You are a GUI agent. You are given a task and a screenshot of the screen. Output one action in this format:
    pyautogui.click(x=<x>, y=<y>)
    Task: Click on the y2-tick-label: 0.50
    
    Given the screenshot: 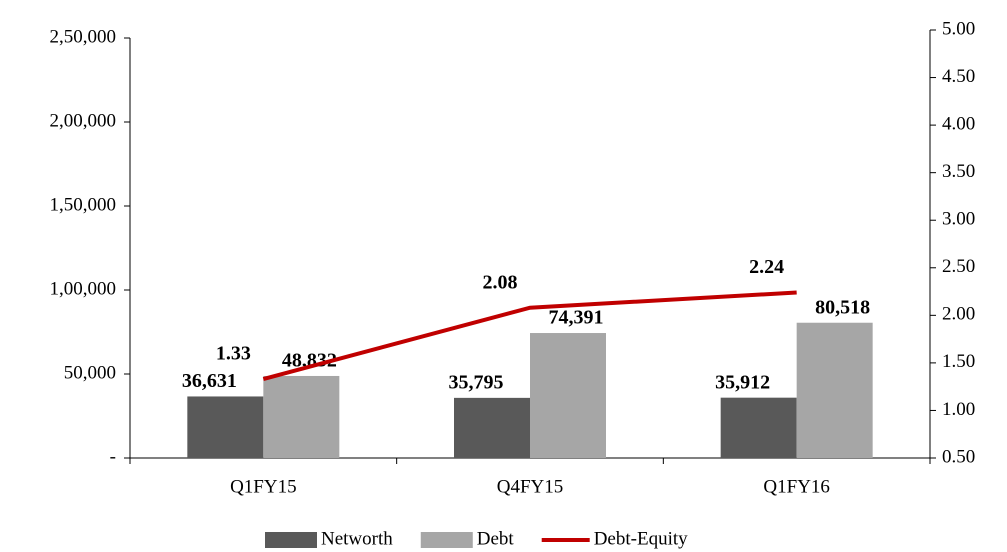 What is the action you would take?
    pyautogui.click(x=958, y=456)
    